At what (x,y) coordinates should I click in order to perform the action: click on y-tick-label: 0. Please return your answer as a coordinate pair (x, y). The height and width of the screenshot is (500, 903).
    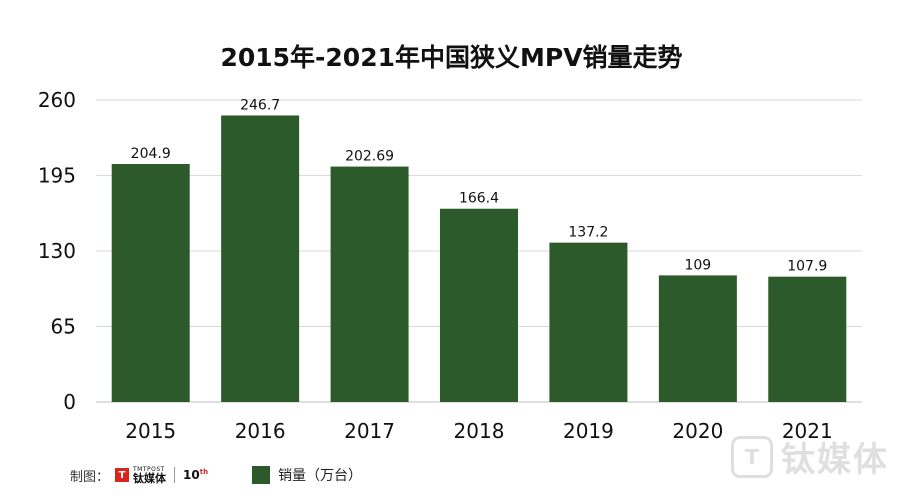
    Looking at the image, I should click on (69, 402).